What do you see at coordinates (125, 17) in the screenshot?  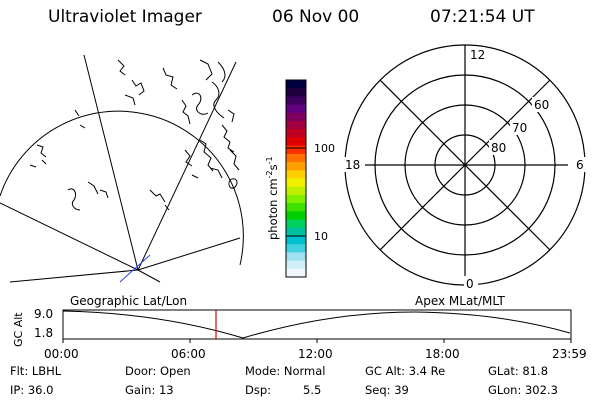 I see `app-title: Ultraviolet Imager` at bounding box center [125, 17].